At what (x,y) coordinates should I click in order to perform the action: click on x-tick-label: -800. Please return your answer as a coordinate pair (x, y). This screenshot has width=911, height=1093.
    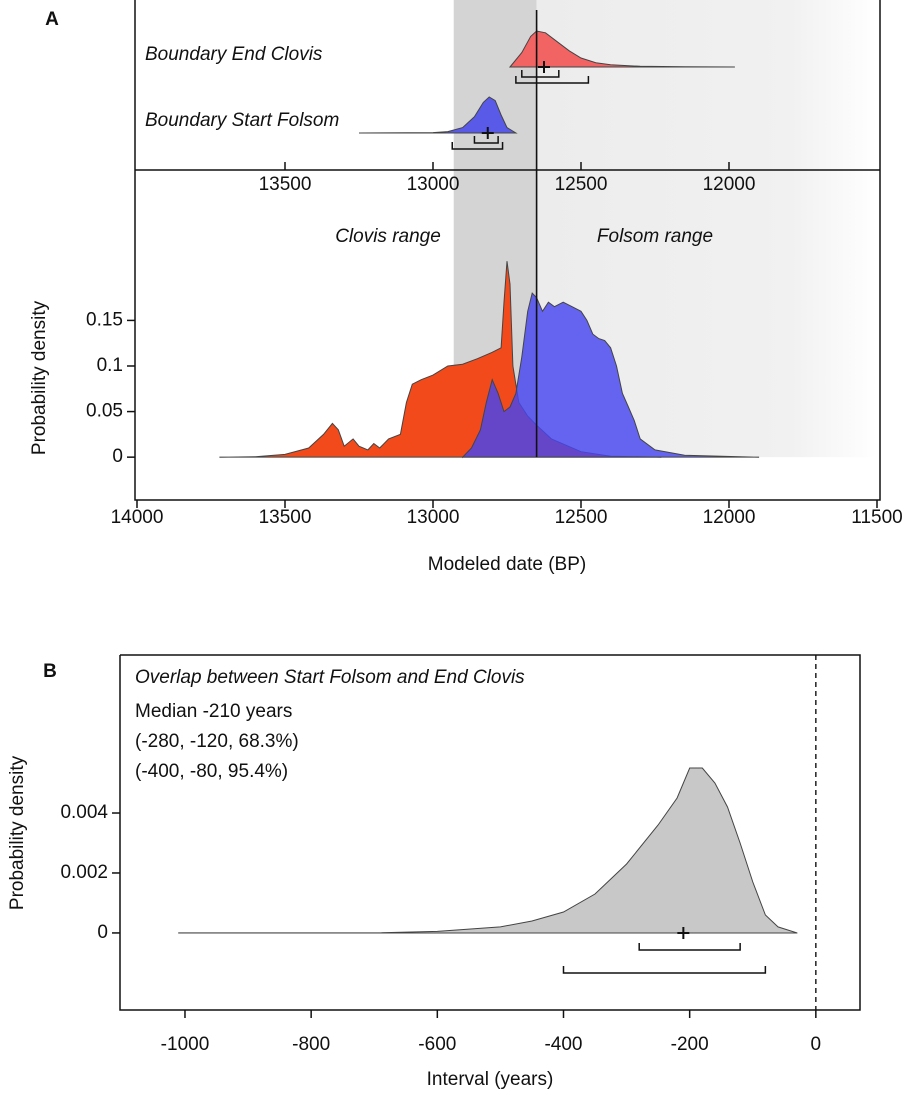
    Looking at the image, I should click on (311, 1044).